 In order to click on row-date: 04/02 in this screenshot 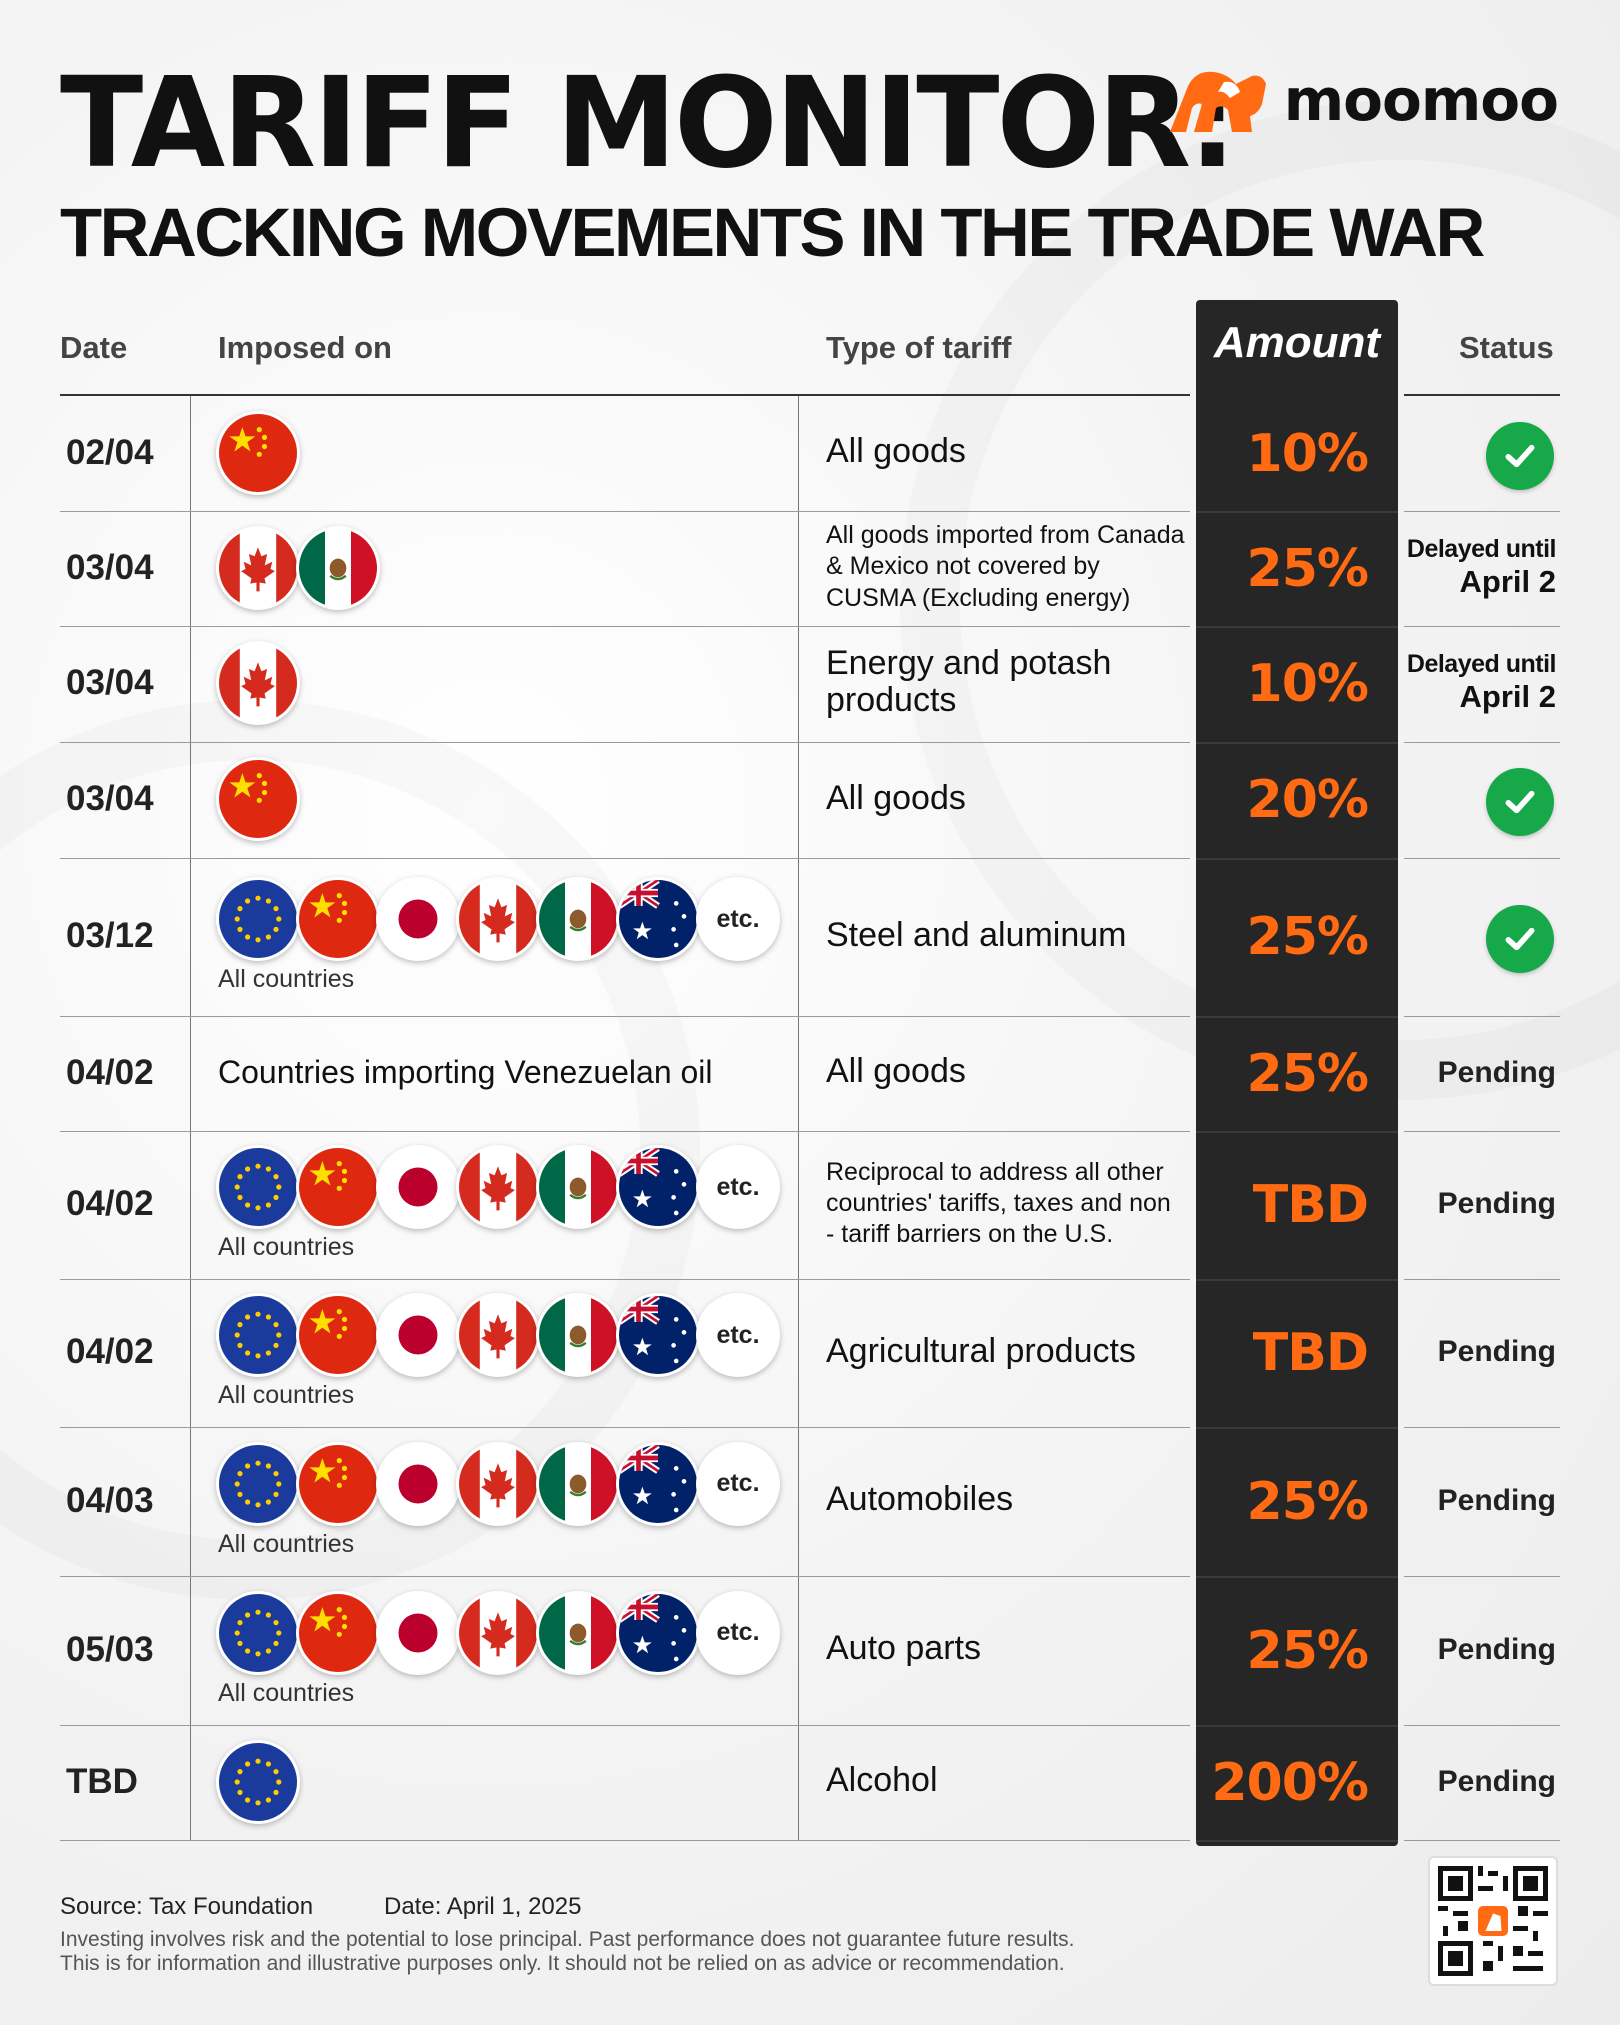, I will do `click(110, 1203)`.